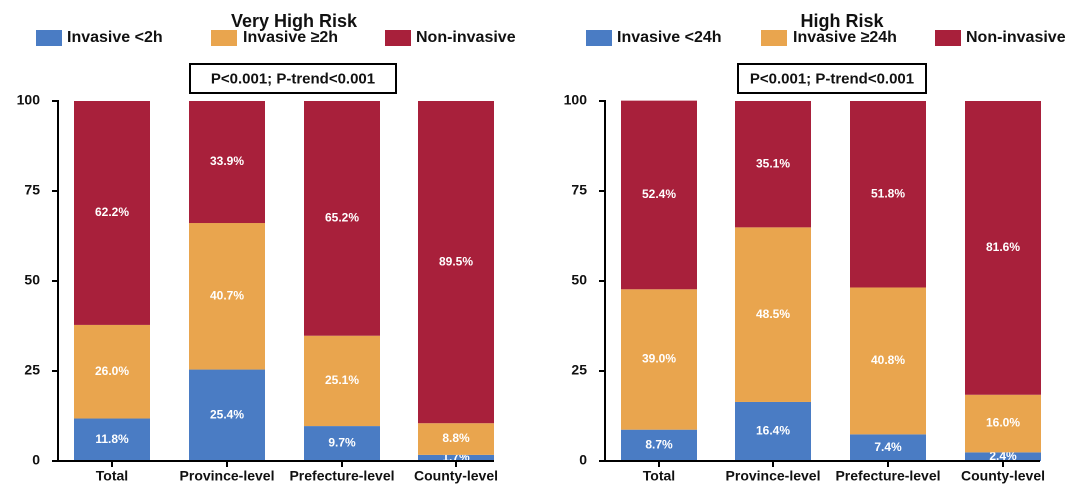 This screenshot has height=489, width=1084. I want to click on data-label: 9.7%, so click(342, 443).